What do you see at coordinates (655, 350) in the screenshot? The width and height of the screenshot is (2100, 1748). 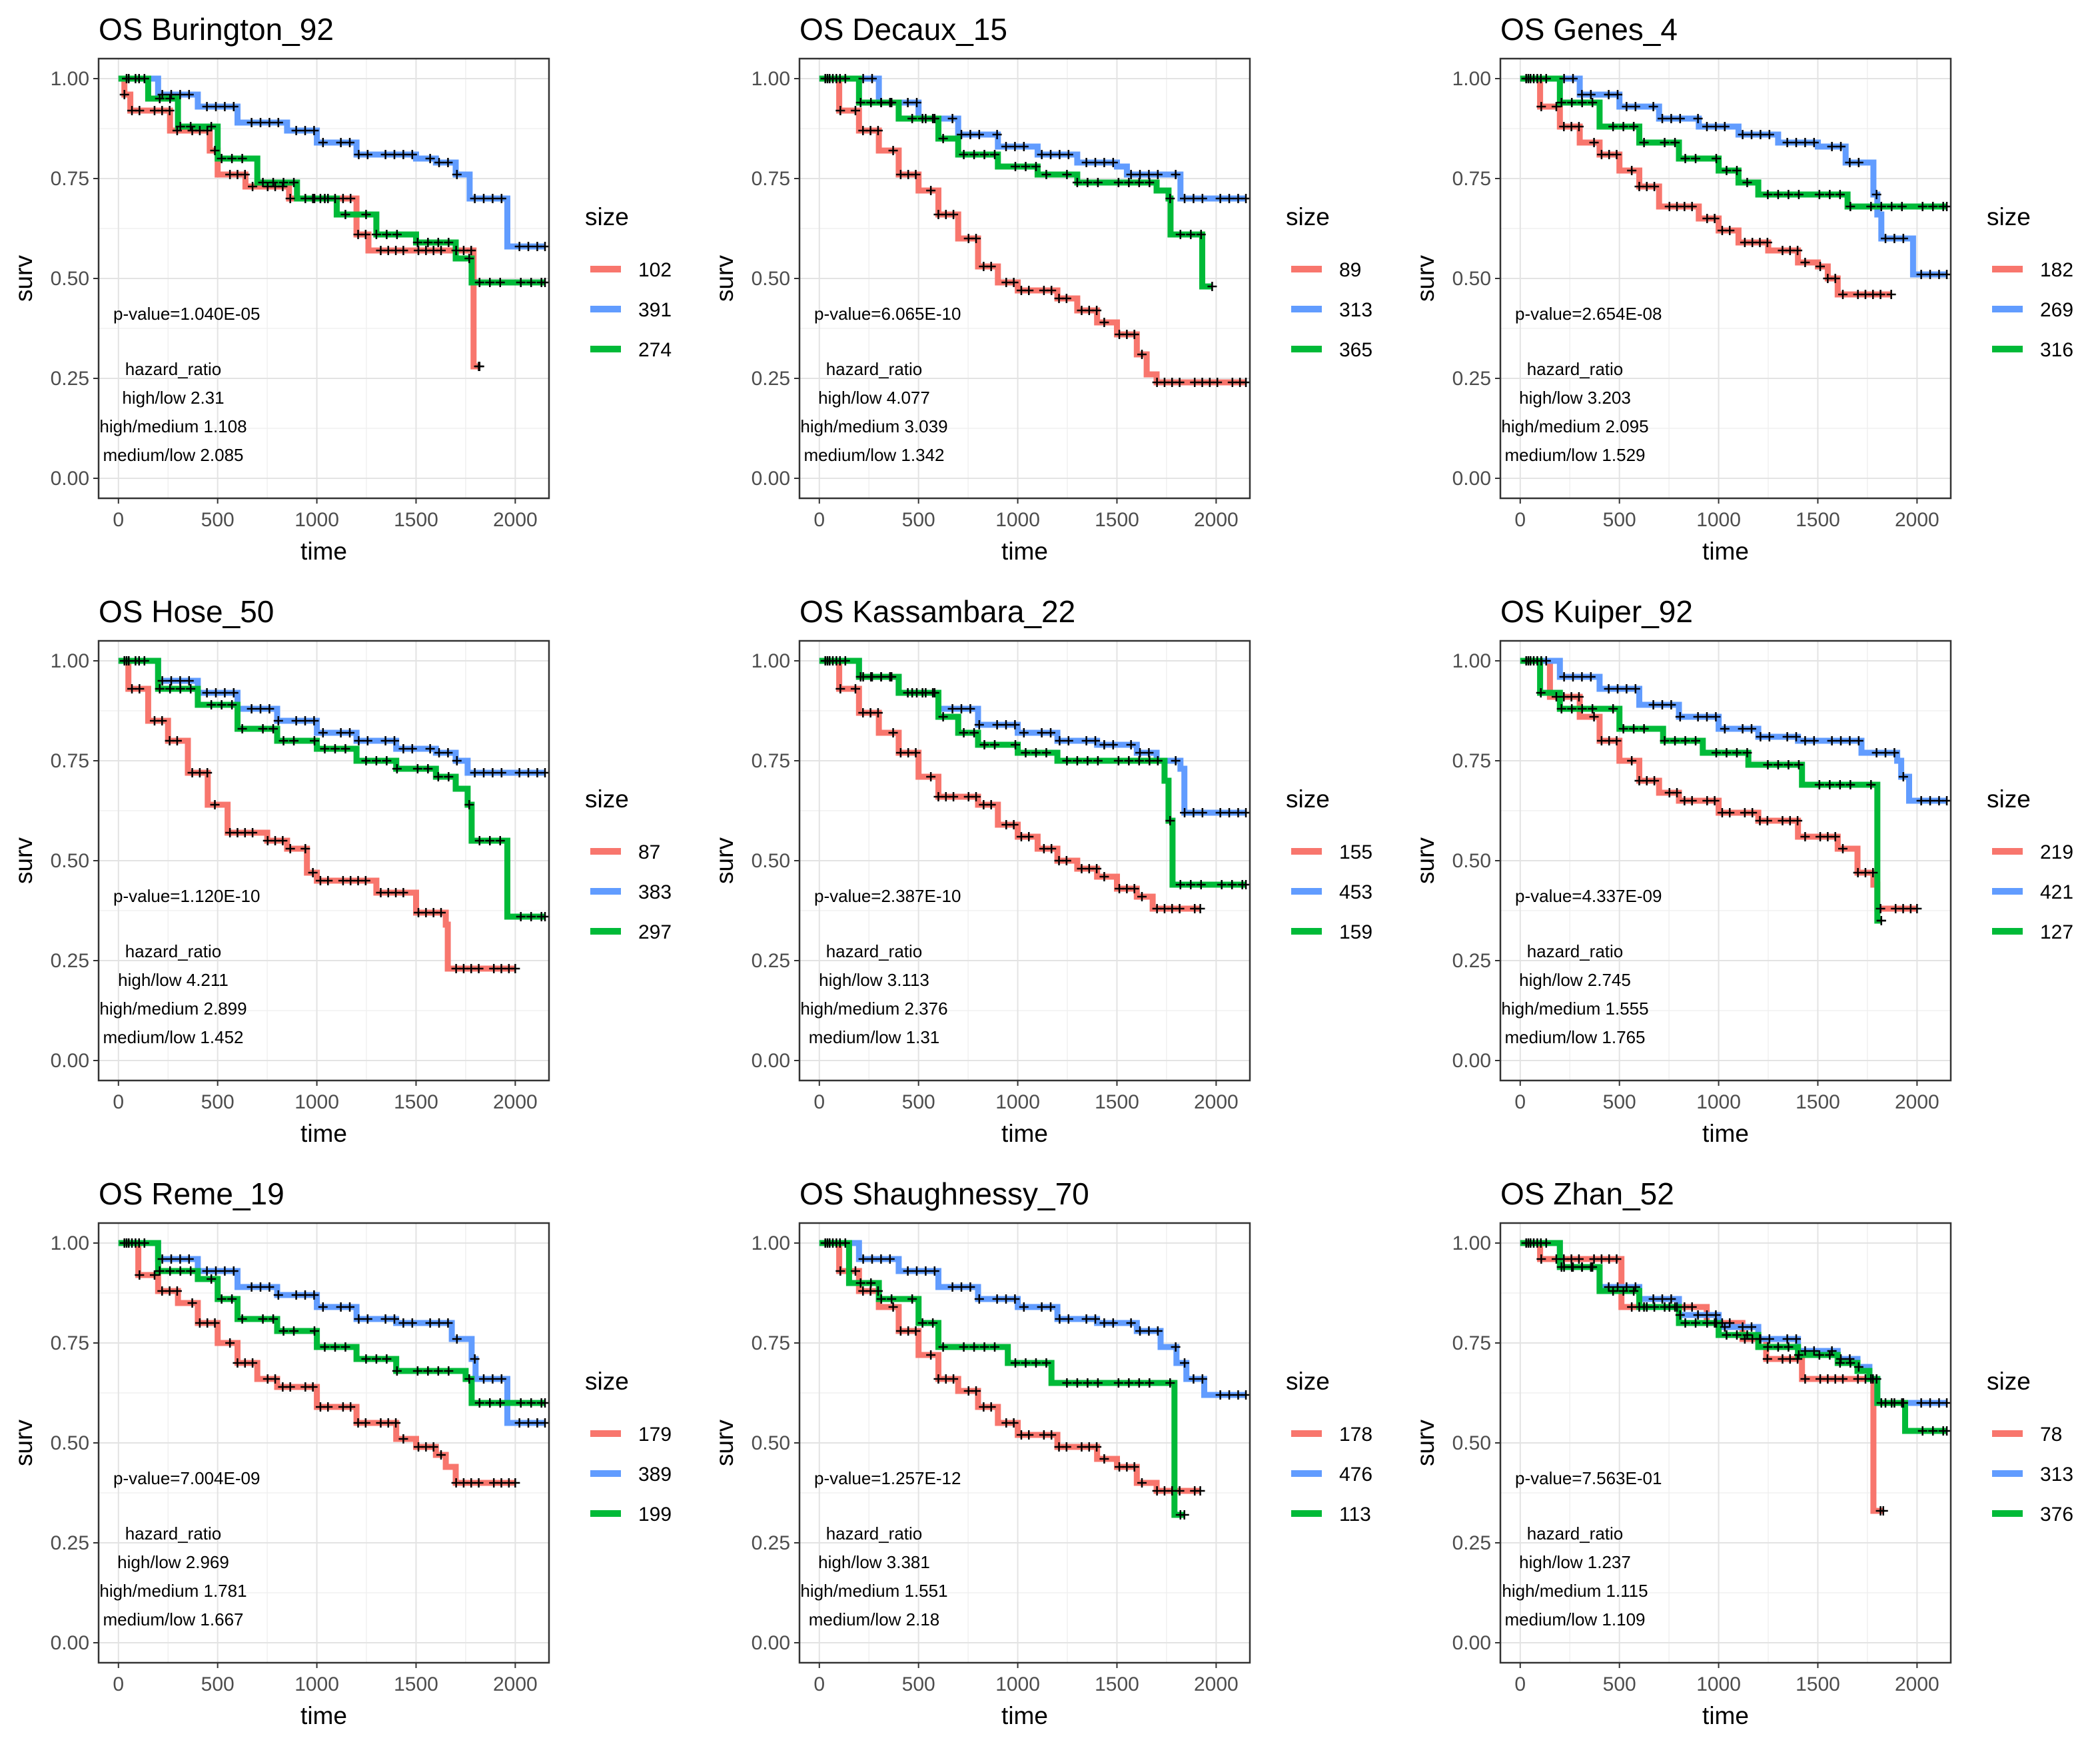 I see `legend-label: 274` at bounding box center [655, 350].